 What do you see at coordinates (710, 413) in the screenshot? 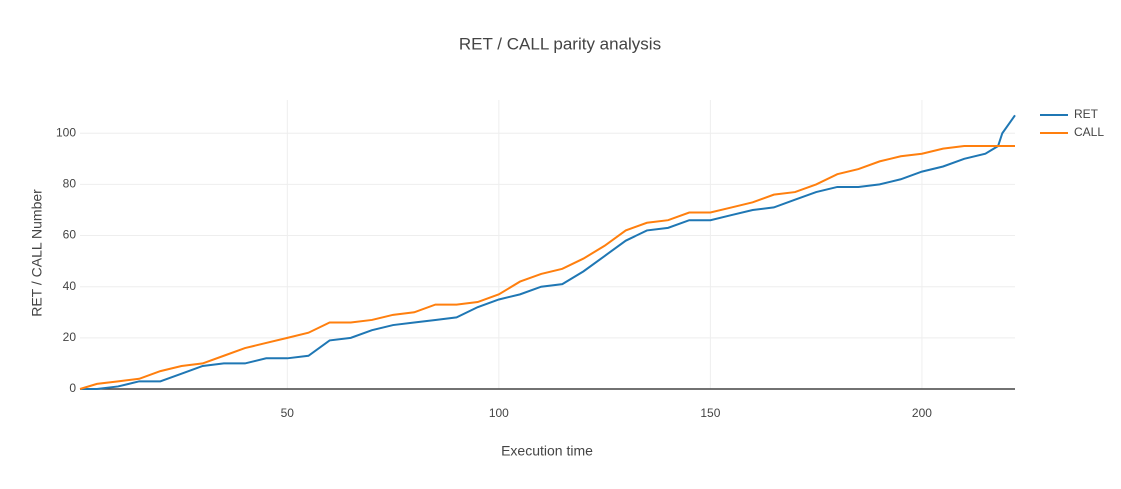
I see `x-tick-label: 150` at bounding box center [710, 413].